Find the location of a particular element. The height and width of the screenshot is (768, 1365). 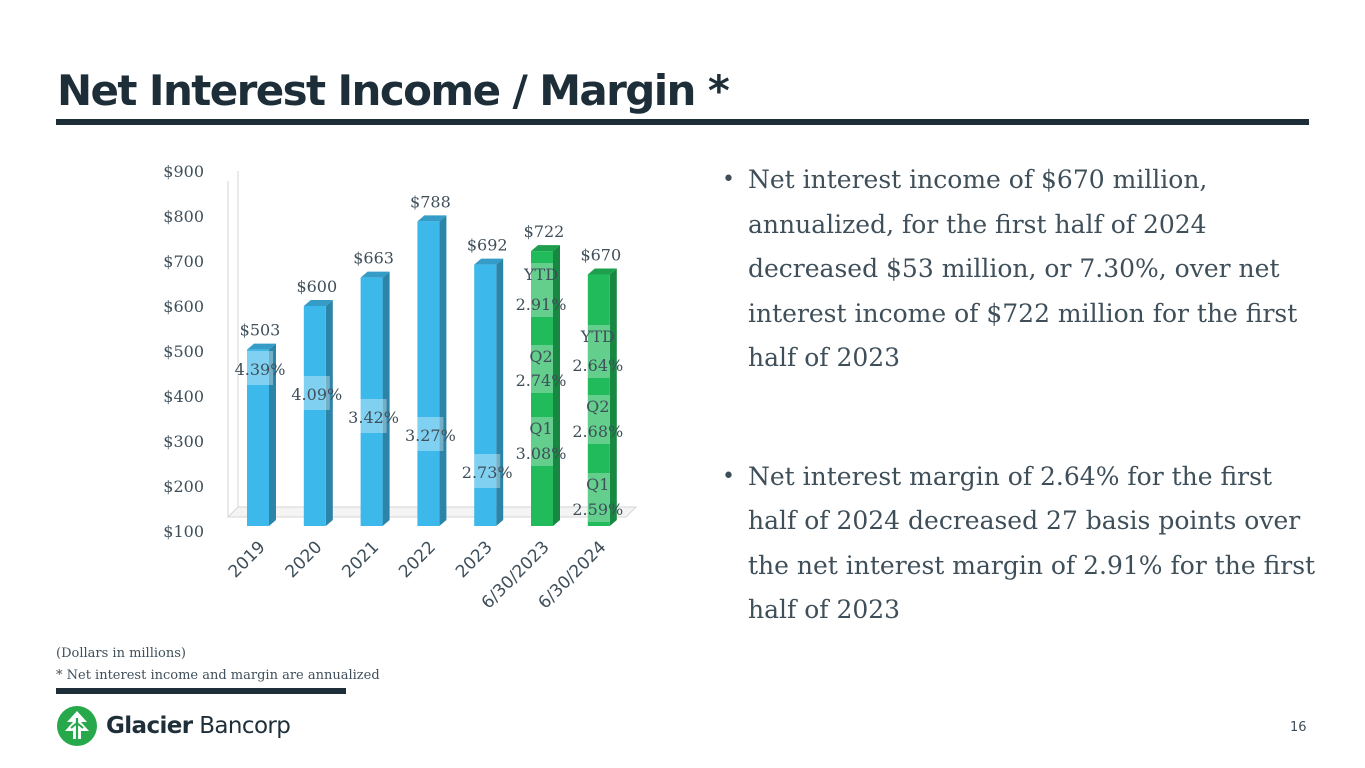

x-tick-label: 2020 is located at coordinates (304, 559).